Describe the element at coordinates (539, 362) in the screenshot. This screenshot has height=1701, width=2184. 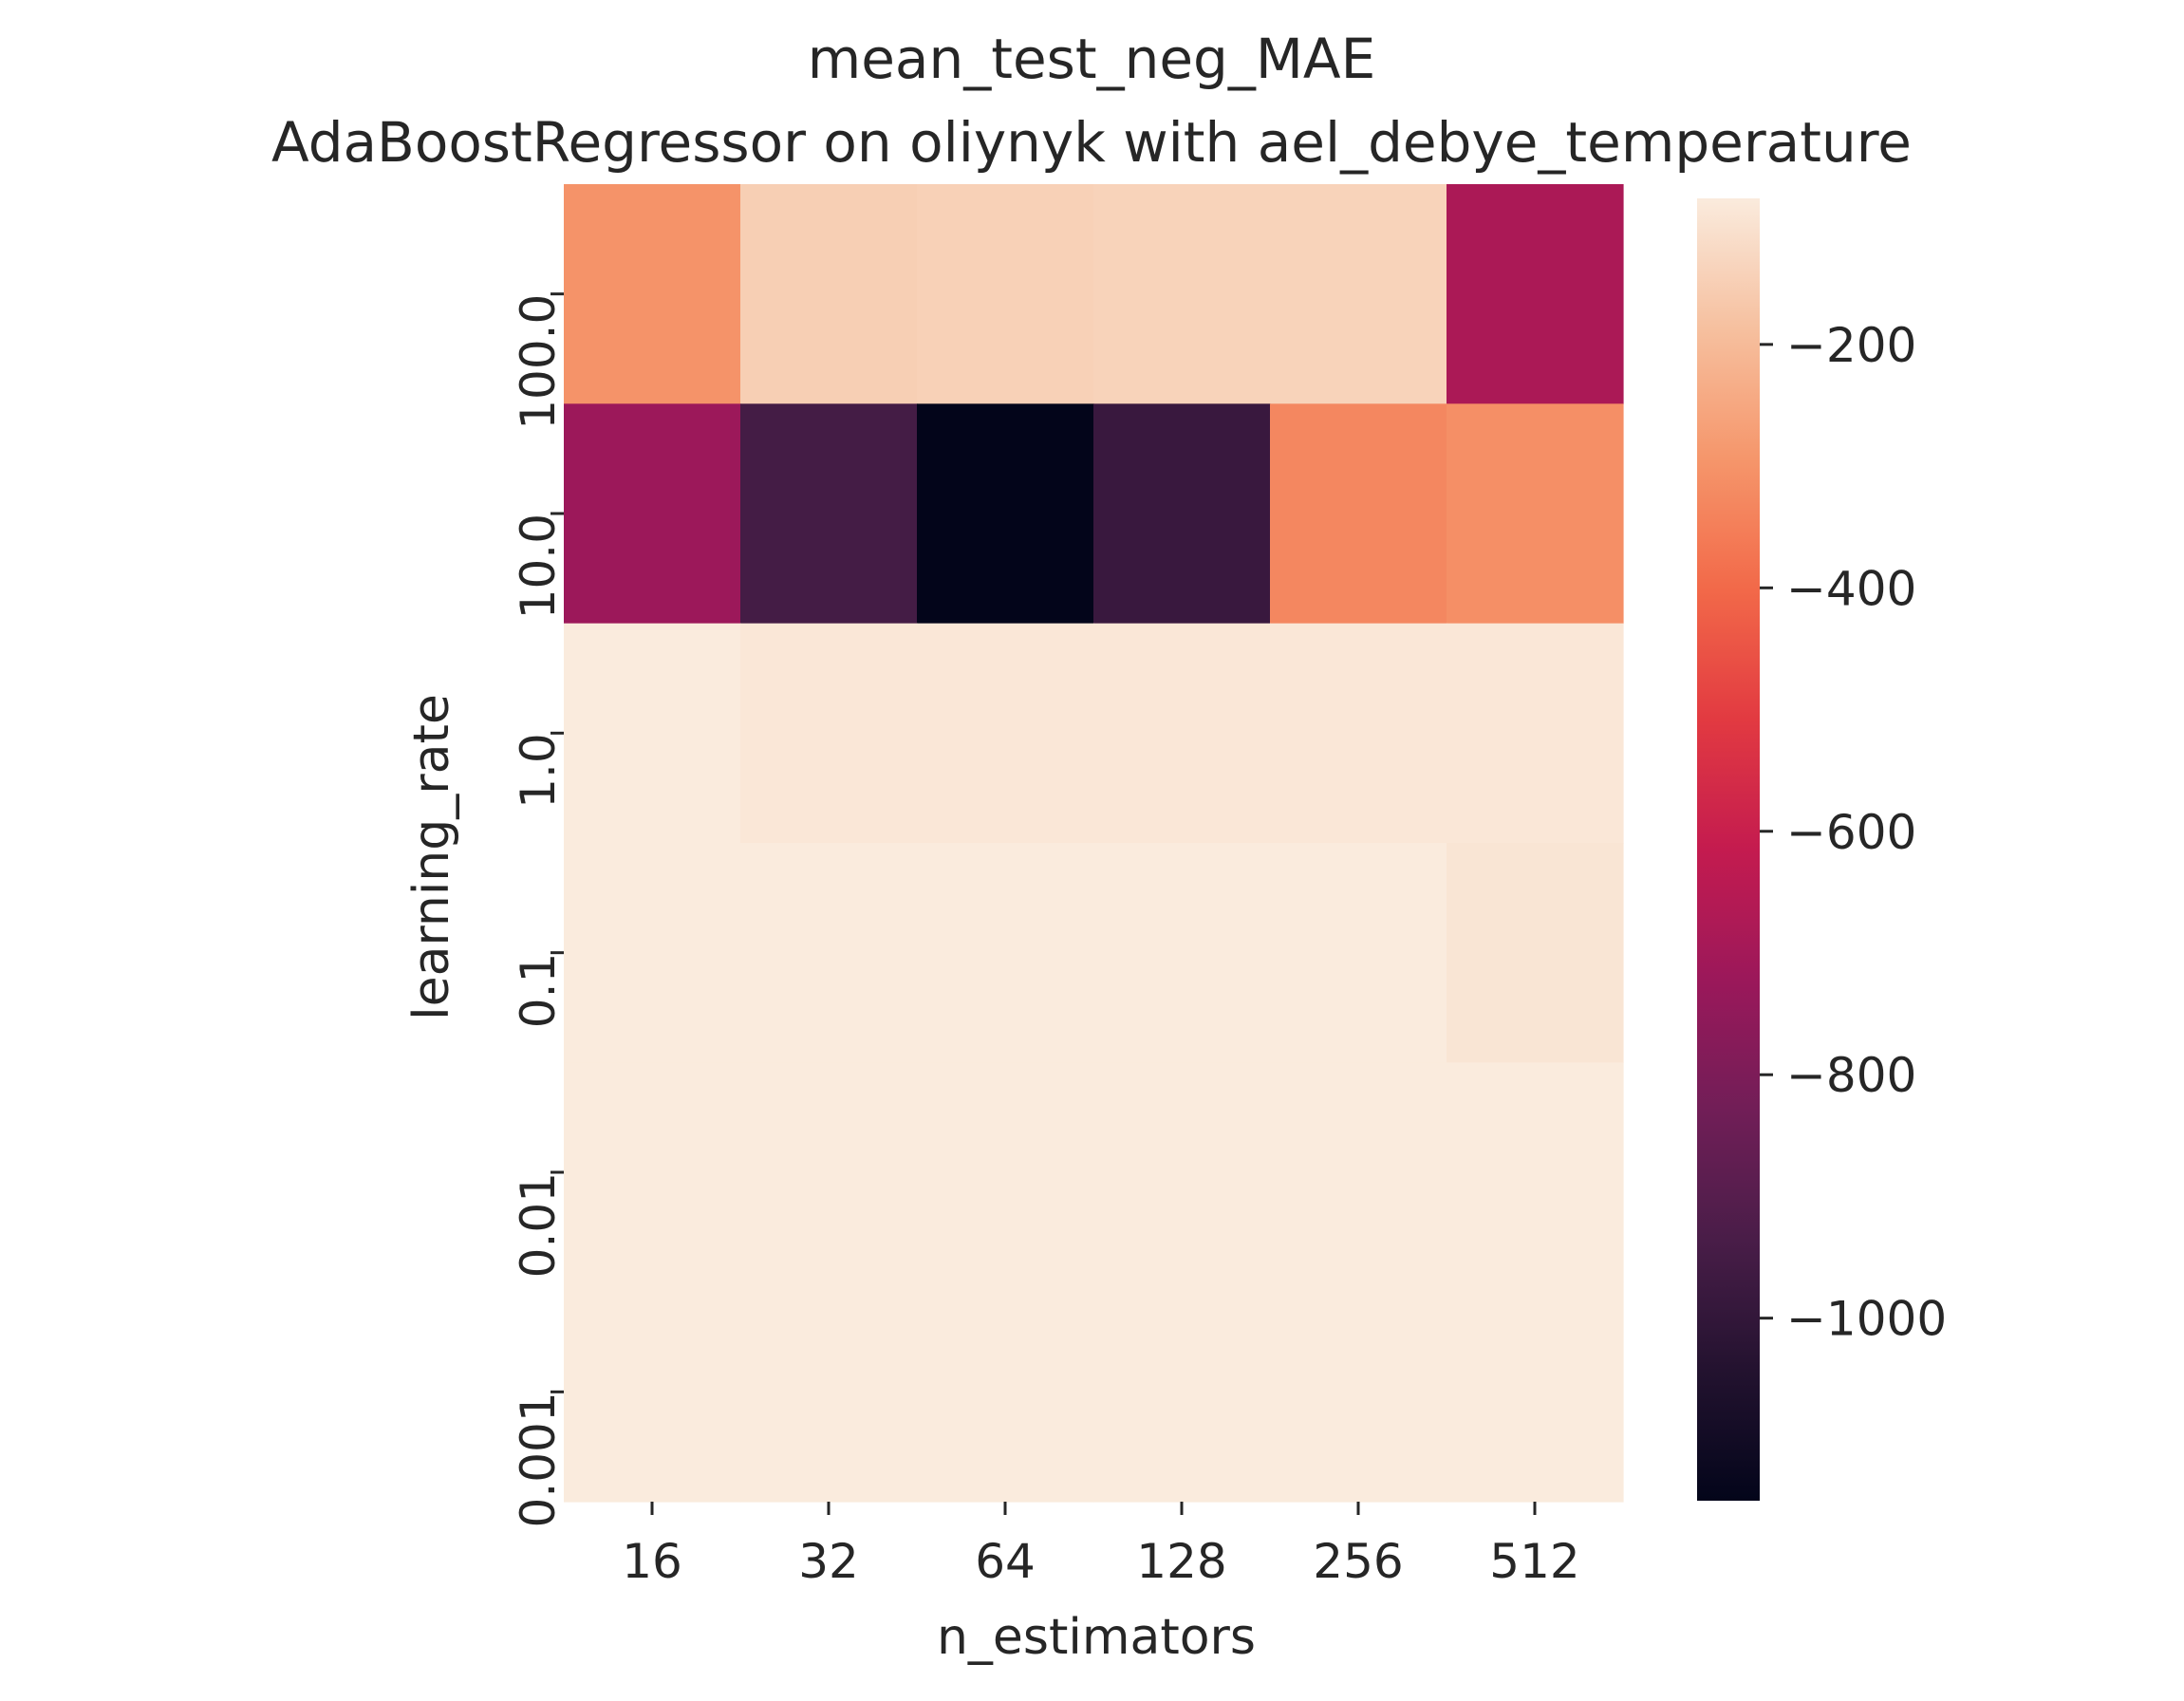
I see `y-tick-label: 100.0` at that location.